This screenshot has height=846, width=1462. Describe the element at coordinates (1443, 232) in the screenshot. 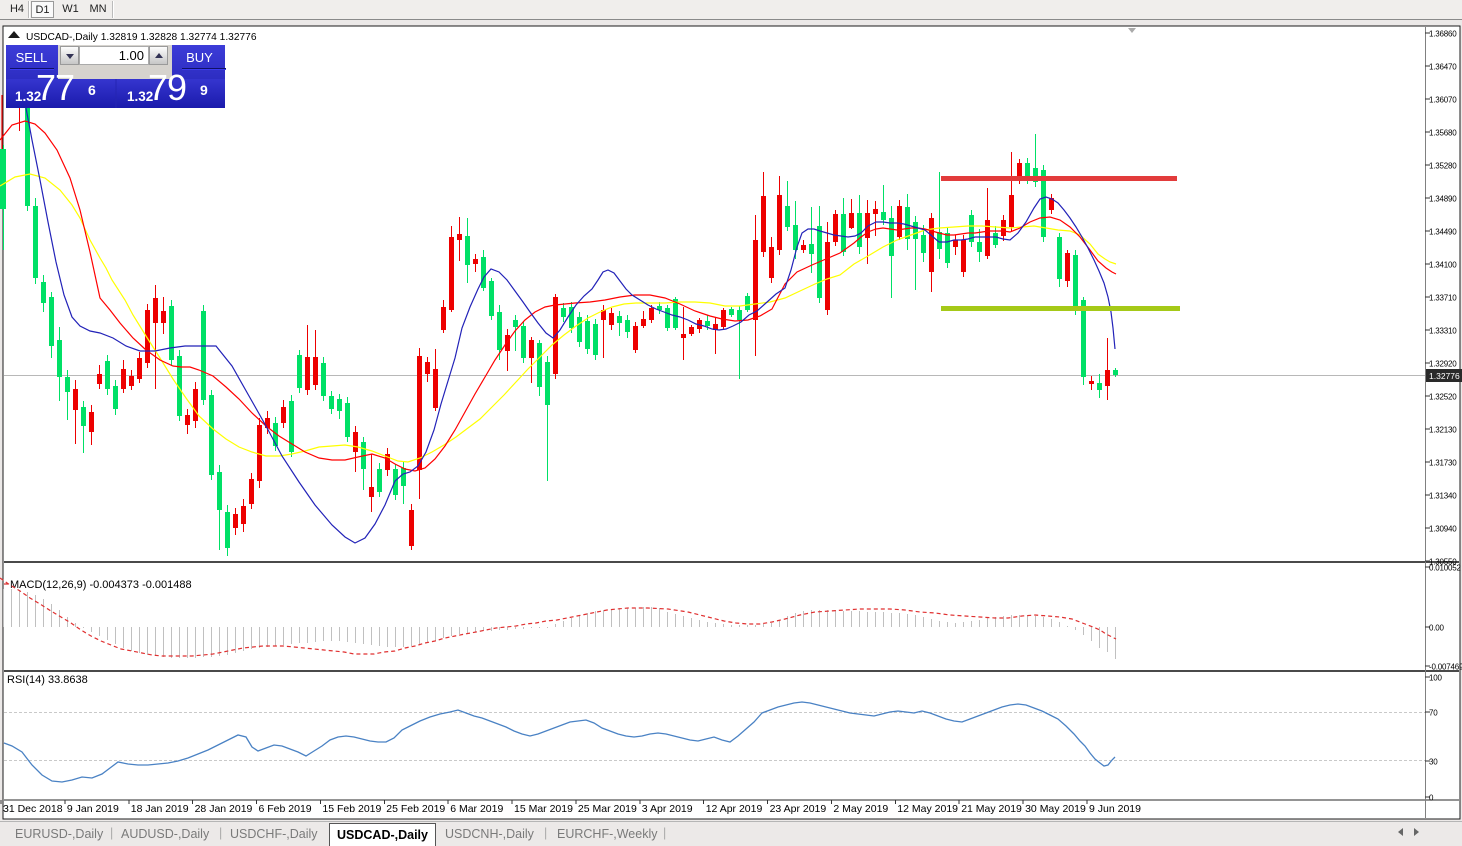

I see `svg-text: 1.34490` at that location.